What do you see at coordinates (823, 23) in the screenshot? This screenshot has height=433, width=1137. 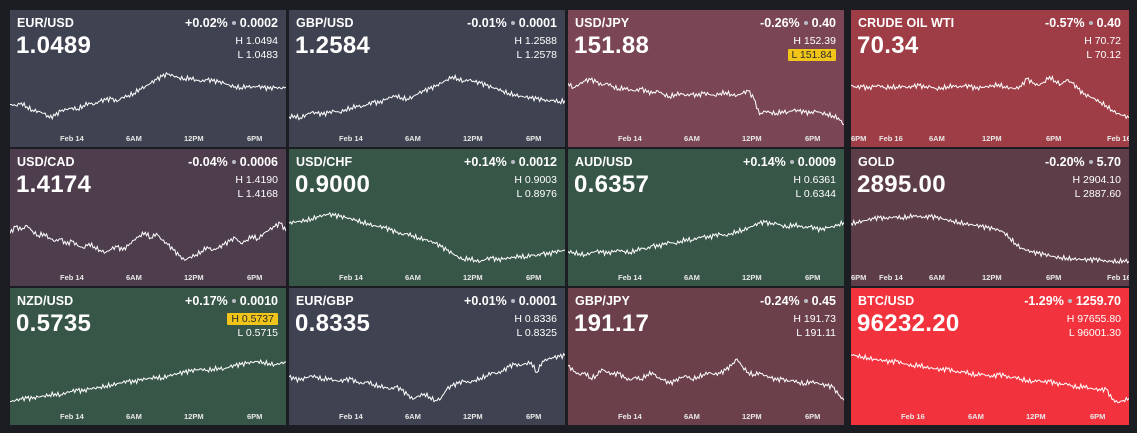 I see `change-absolute: 0.40` at bounding box center [823, 23].